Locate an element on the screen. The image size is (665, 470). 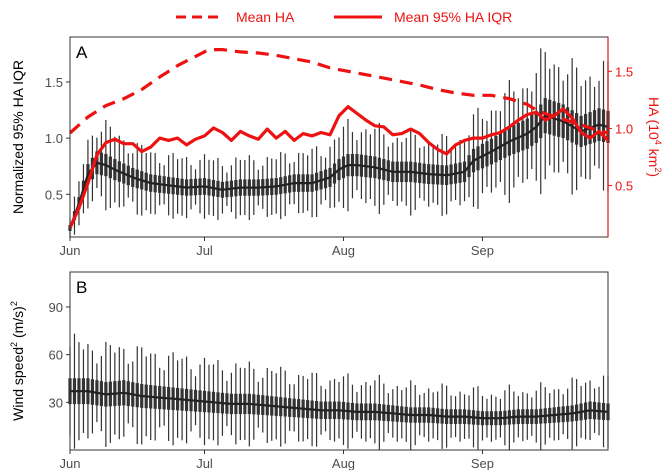
y-tick-label: 1.5 is located at coordinates (54, 82).